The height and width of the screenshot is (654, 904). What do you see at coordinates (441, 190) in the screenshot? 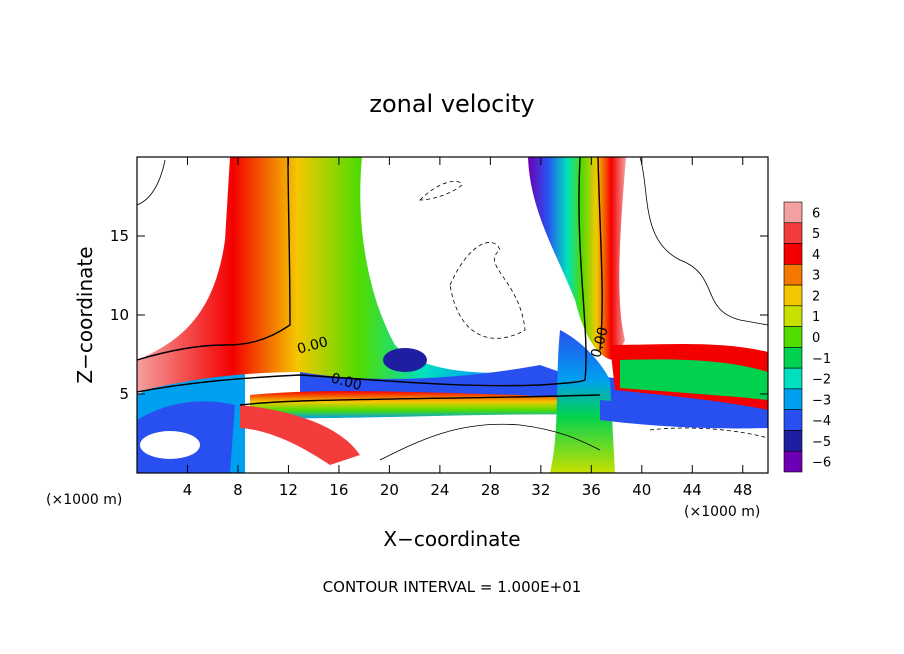
I see `contour-dashed-top` at bounding box center [441, 190].